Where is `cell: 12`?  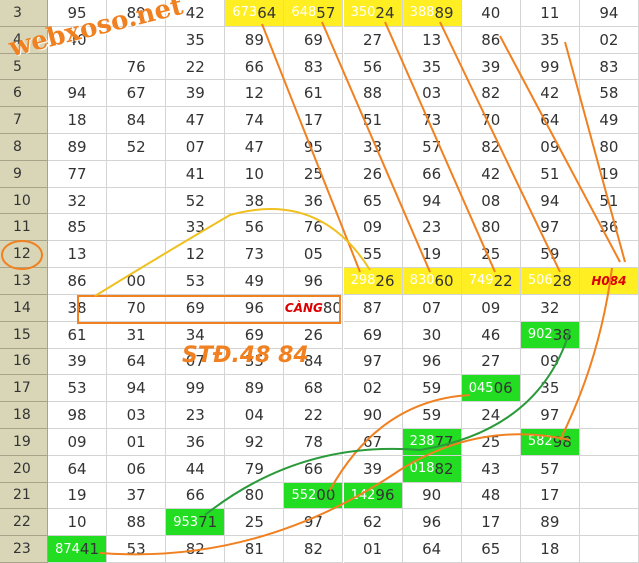
cell: 12 is located at coordinates (196, 255).